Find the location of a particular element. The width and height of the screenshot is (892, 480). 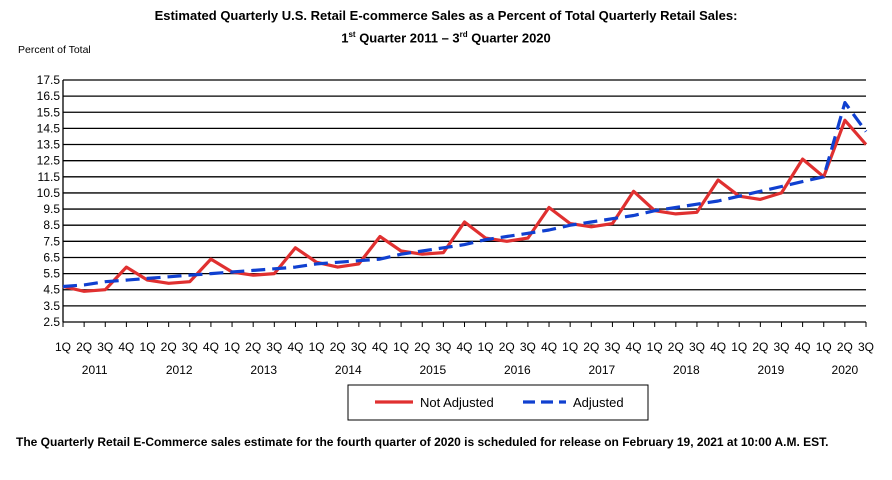

y-tick-label: 13.5 is located at coordinates (49, 145).